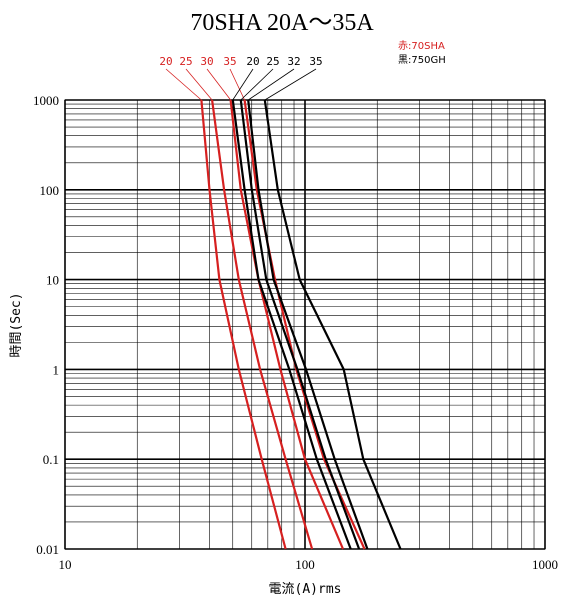 The image size is (563, 601). What do you see at coordinates (305, 564) in the screenshot?
I see `x-tick-label: 100` at bounding box center [305, 564].